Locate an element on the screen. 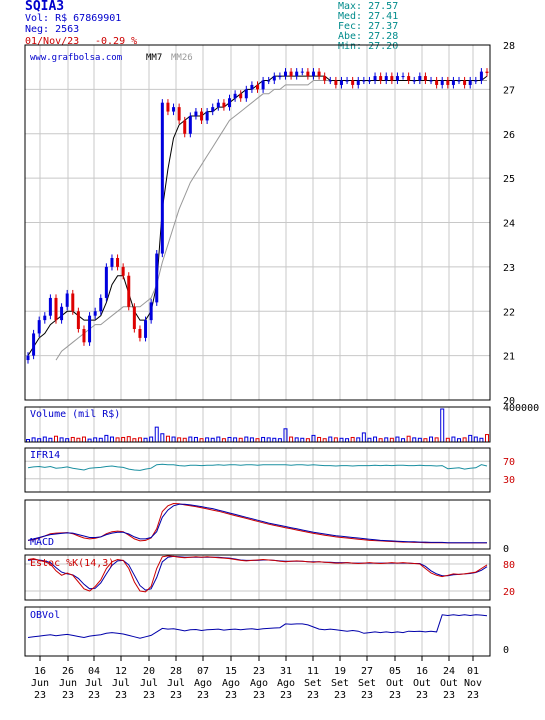 Image resolution: width=545 pixels, height=720 pixels. x-tick-day: 04 is located at coordinates (94, 671).